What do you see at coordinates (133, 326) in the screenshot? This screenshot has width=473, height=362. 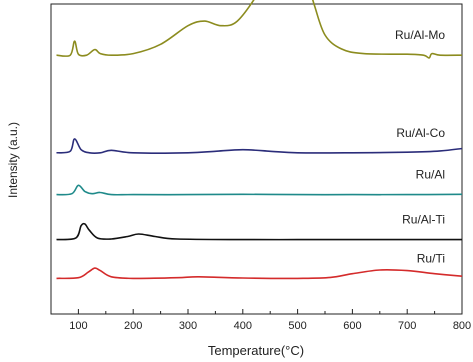 I see `x-tick-label: 200` at bounding box center [133, 326].